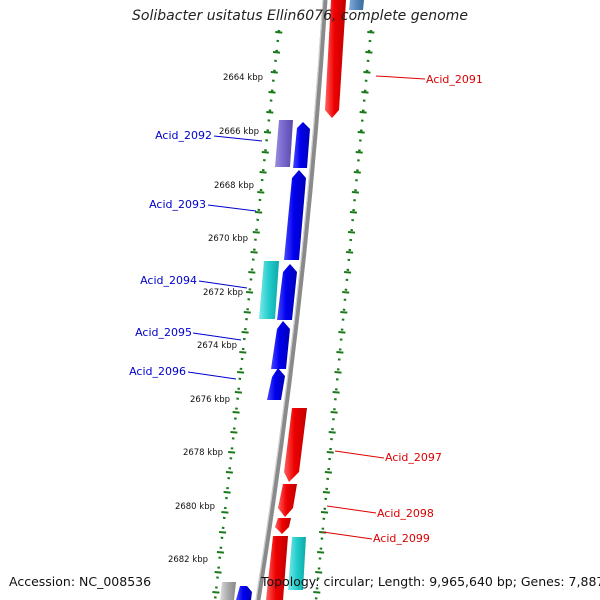 Image resolution: width=600 pixels, height=600 pixels. What do you see at coordinates (276, 384) in the screenshot?
I see `gene-arrow-acid-2096` at bounding box center [276, 384].